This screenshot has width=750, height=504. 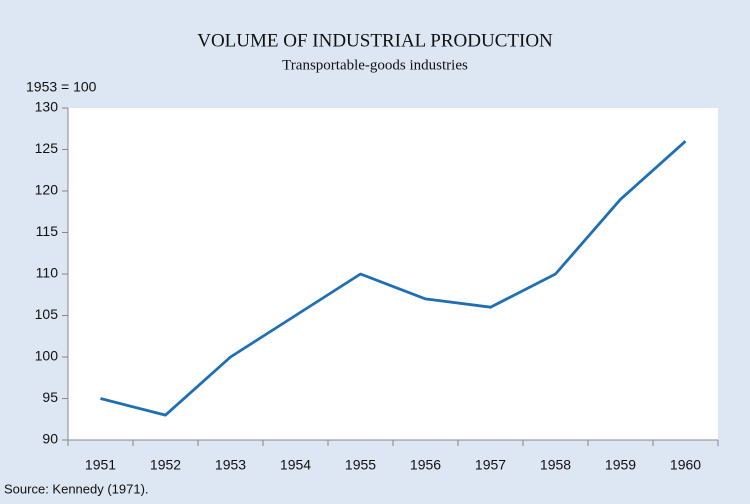 What do you see at coordinates (47, 356) in the screenshot?
I see `y-tick-label: 100` at bounding box center [47, 356].